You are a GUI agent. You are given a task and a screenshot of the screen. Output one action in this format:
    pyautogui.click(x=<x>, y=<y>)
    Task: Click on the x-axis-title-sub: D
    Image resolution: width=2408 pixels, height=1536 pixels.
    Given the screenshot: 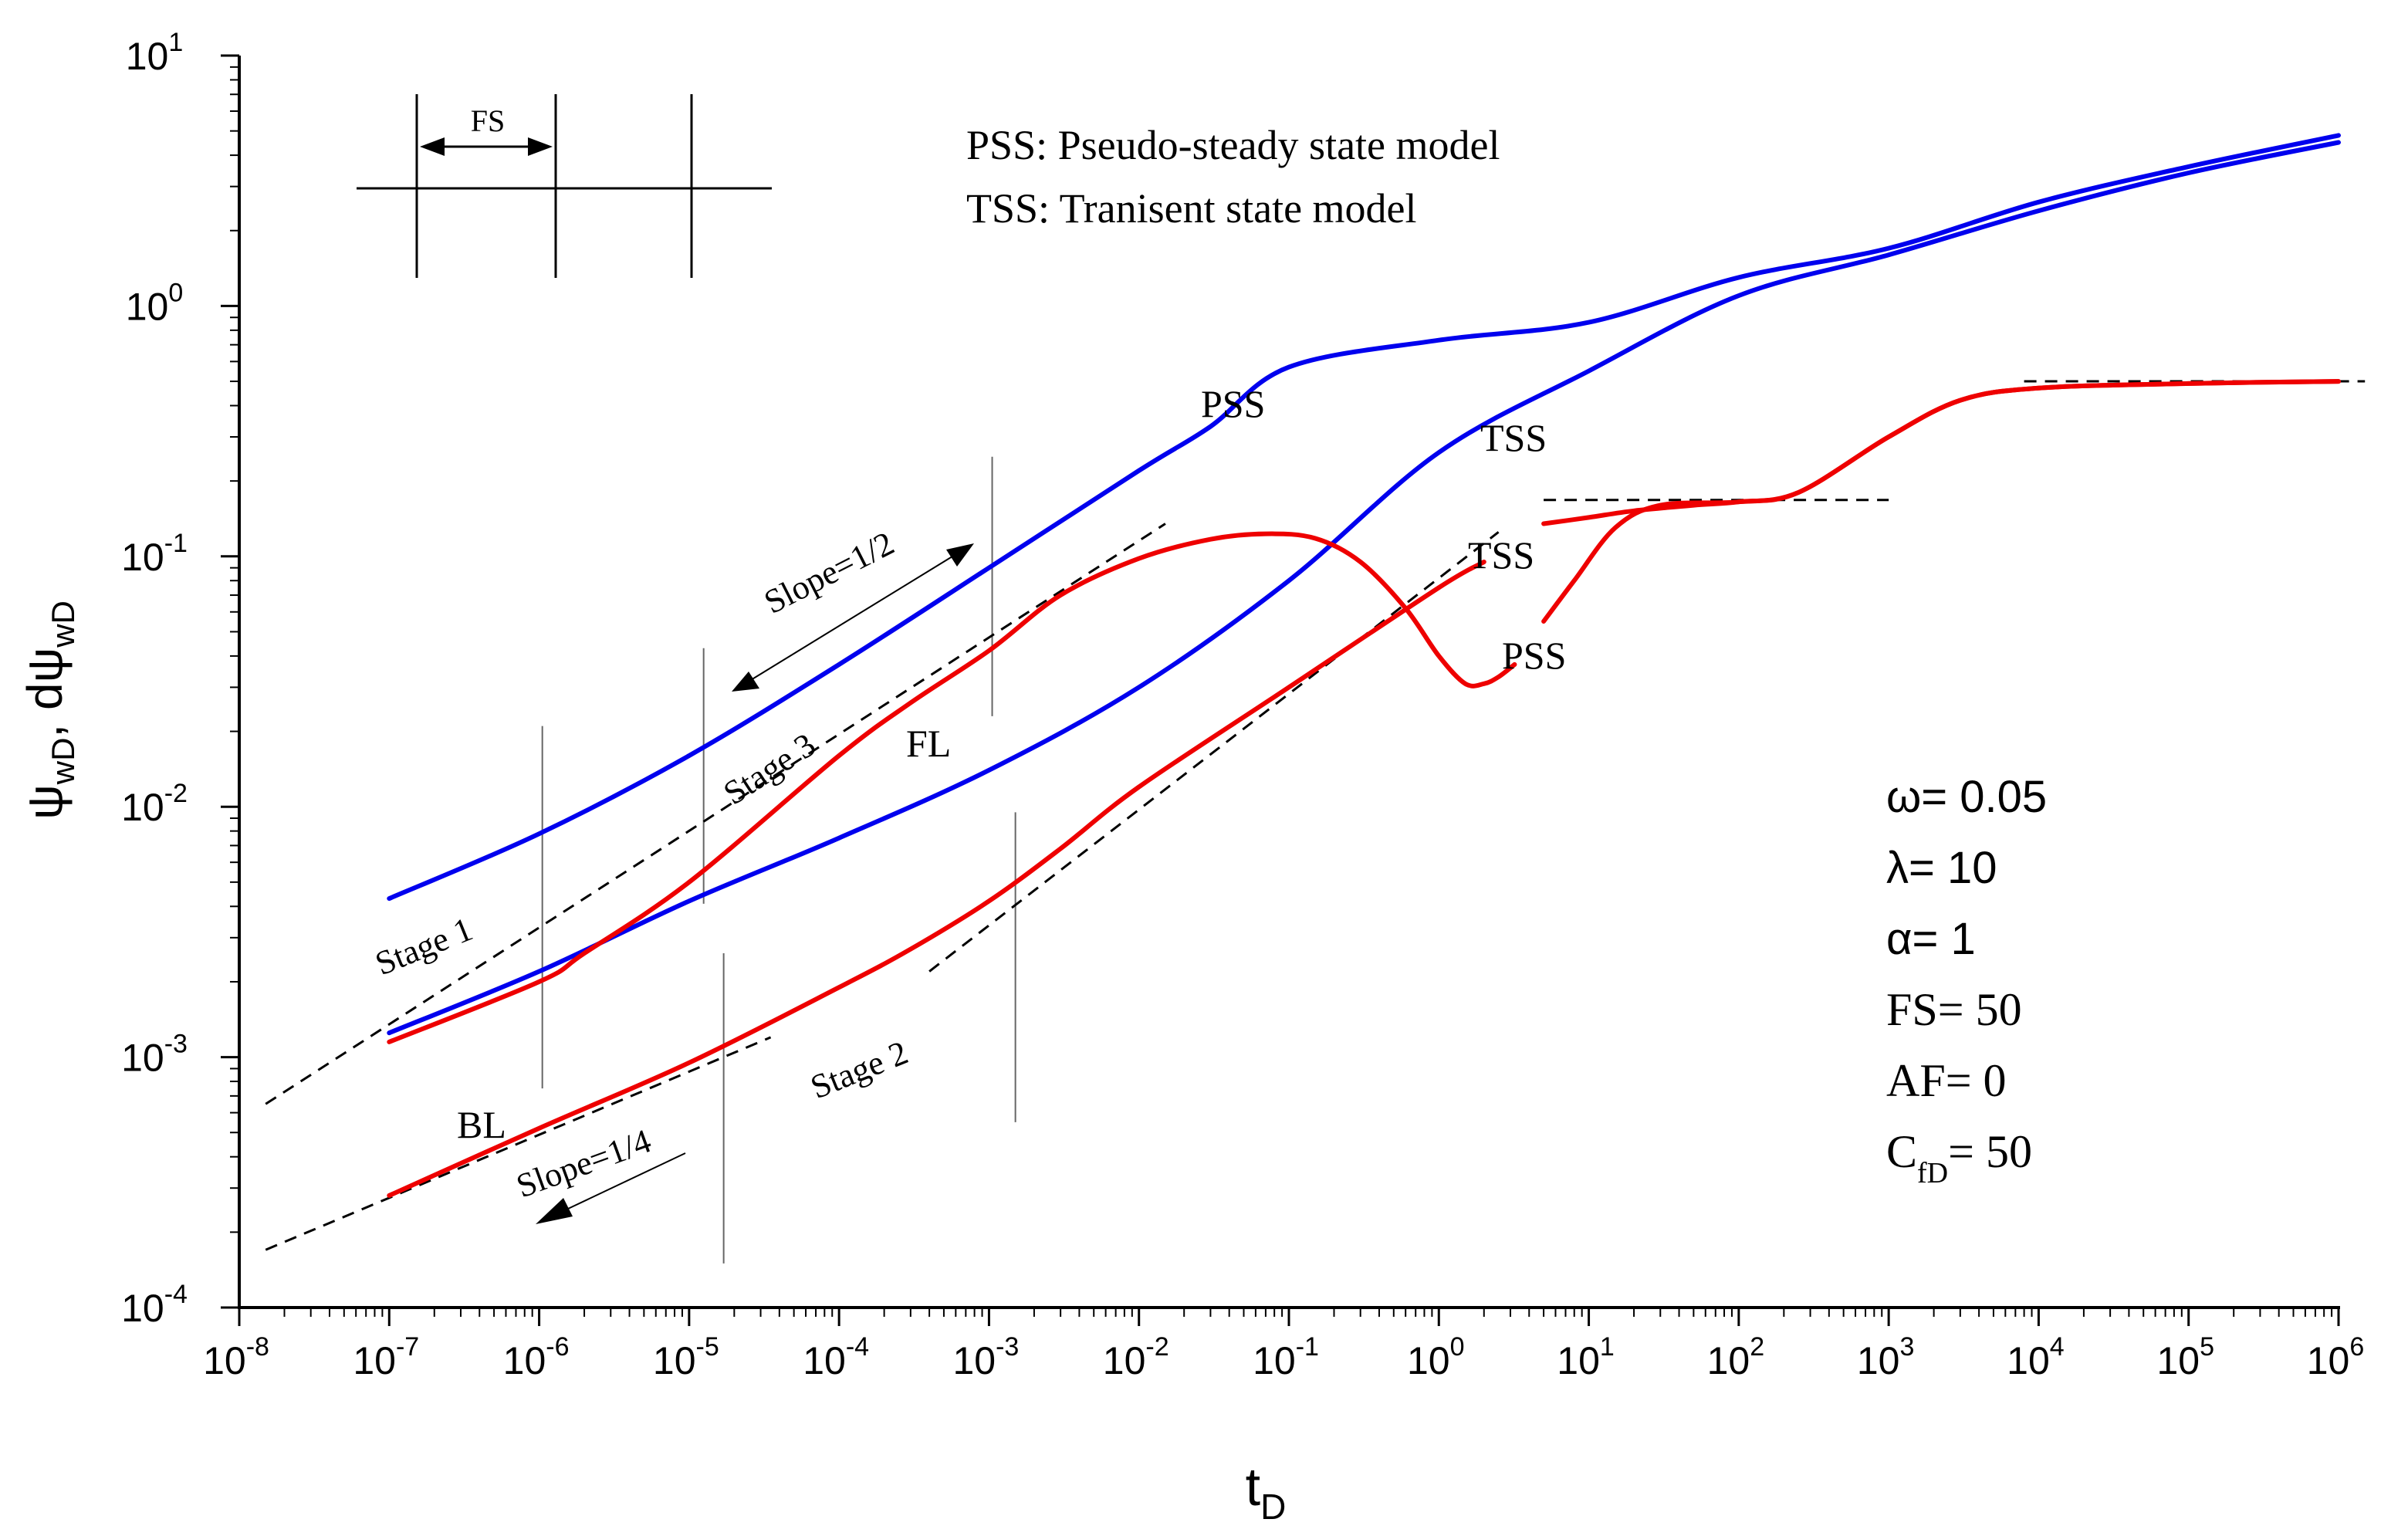 What is the action you would take?
    pyautogui.click(x=1273, y=1507)
    